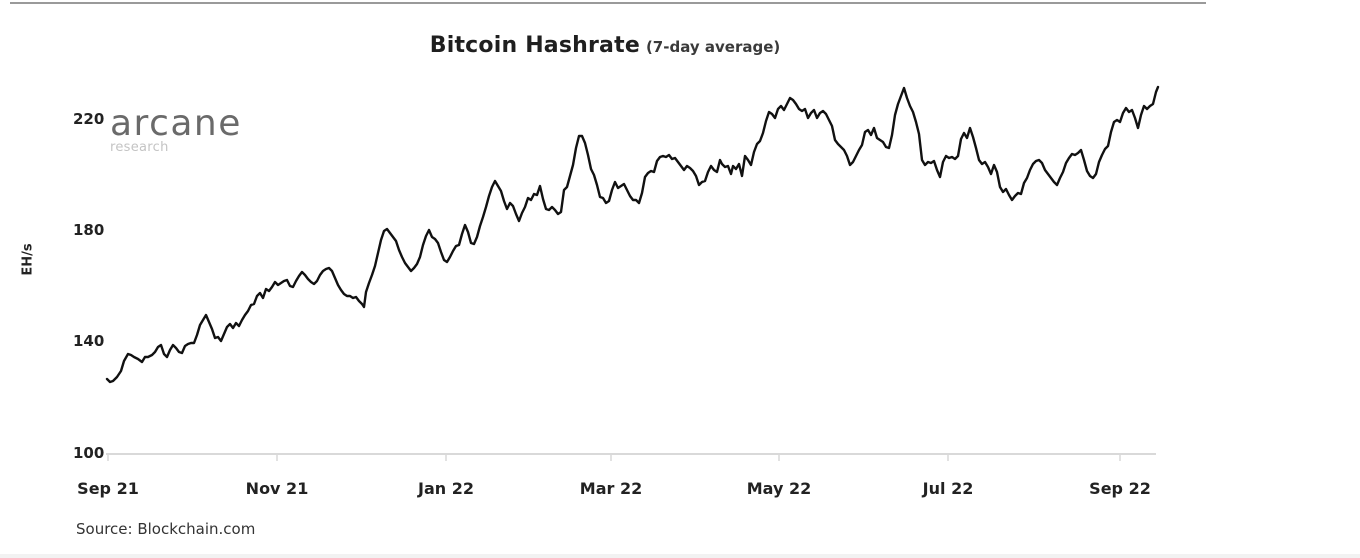 Image resolution: width=1360 pixels, height=558 pixels. Describe the element at coordinates (611, 488) in the screenshot. I see `x-tick-mar-22: Mar 22` at that location.